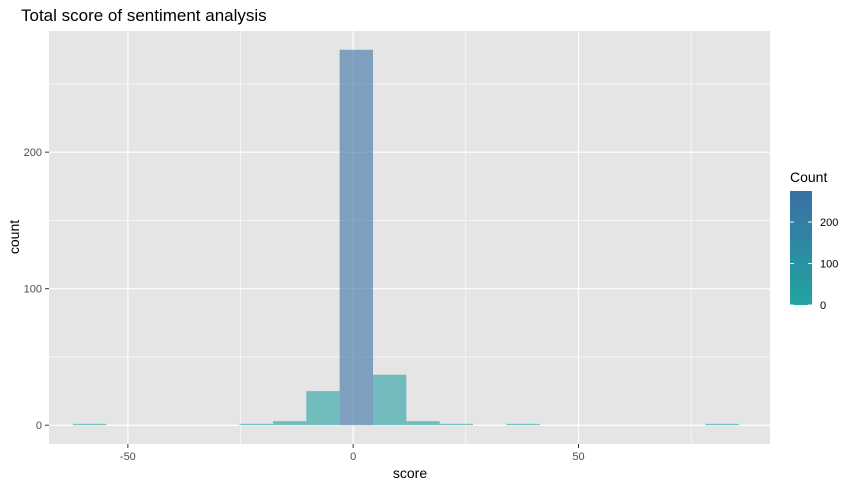 This screenshot has height=487, width=855. What do you see at coordinates (33, 153) in the screenshot?
I see `y-tick-label-2: 200` at bounding box center [33, 153].